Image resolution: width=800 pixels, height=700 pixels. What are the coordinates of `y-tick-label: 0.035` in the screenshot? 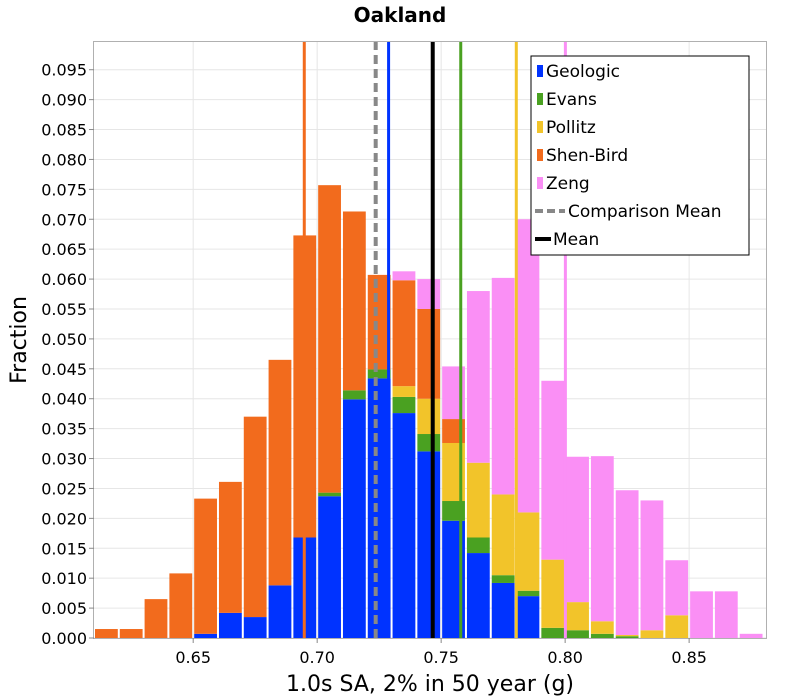 It's located at (64, 429).